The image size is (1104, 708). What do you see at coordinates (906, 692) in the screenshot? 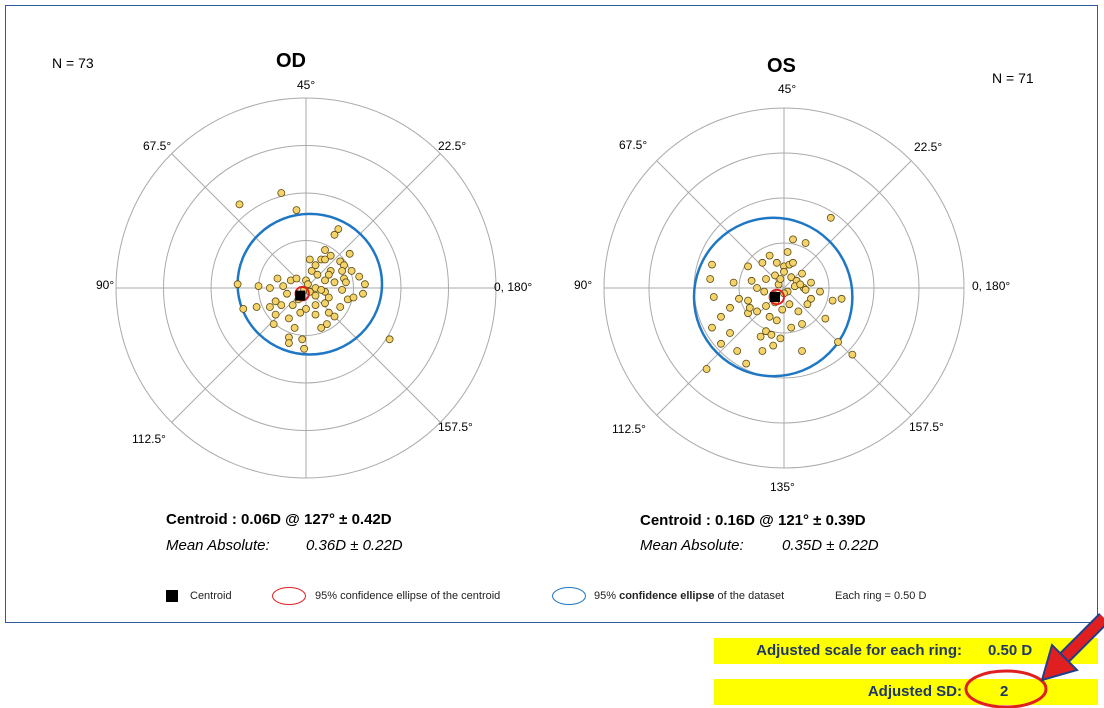
I see `sd-setting-row: Adjusted SD: 2` at bounding box center [906, 692].